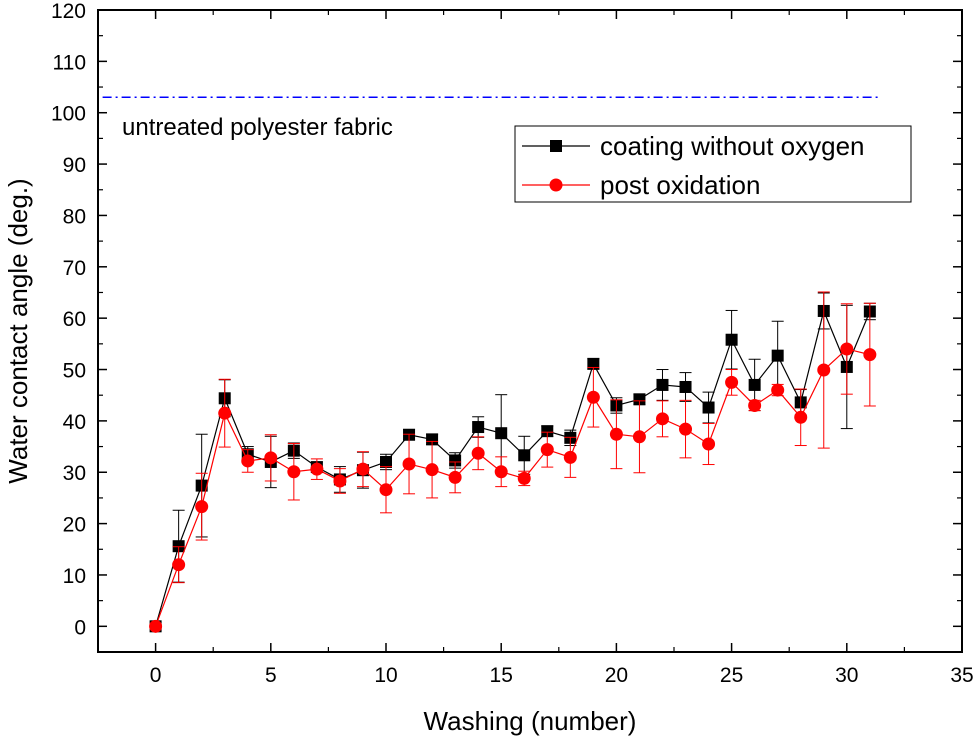 The width and height of the screenshot is (975, 741). What do you see at coordinates (74, 576) in the screenshot?
I see `y-tick-label: 10` at bounding box center [74, 576].